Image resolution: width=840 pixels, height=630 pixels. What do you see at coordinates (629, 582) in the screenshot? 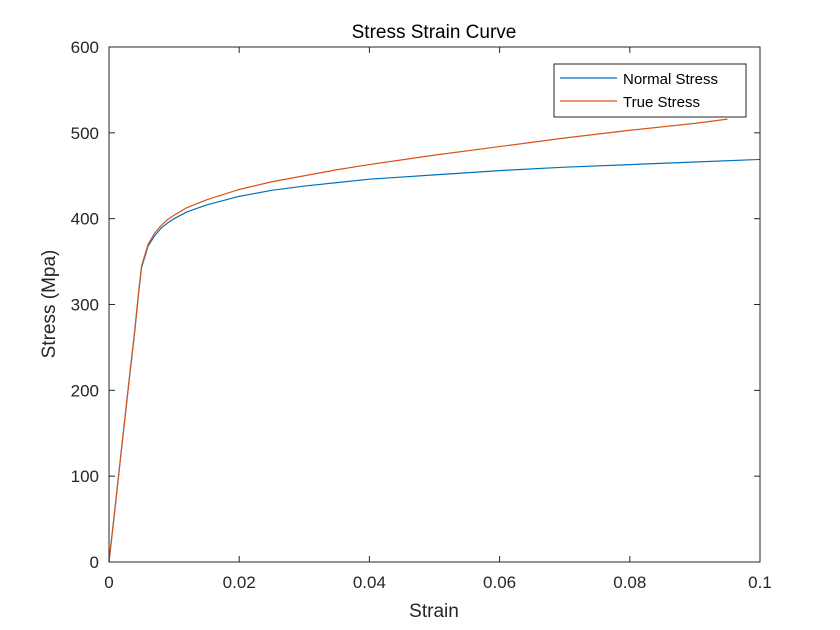
I see `x-tick-label: 0.08` at bounding box center [629, 582].